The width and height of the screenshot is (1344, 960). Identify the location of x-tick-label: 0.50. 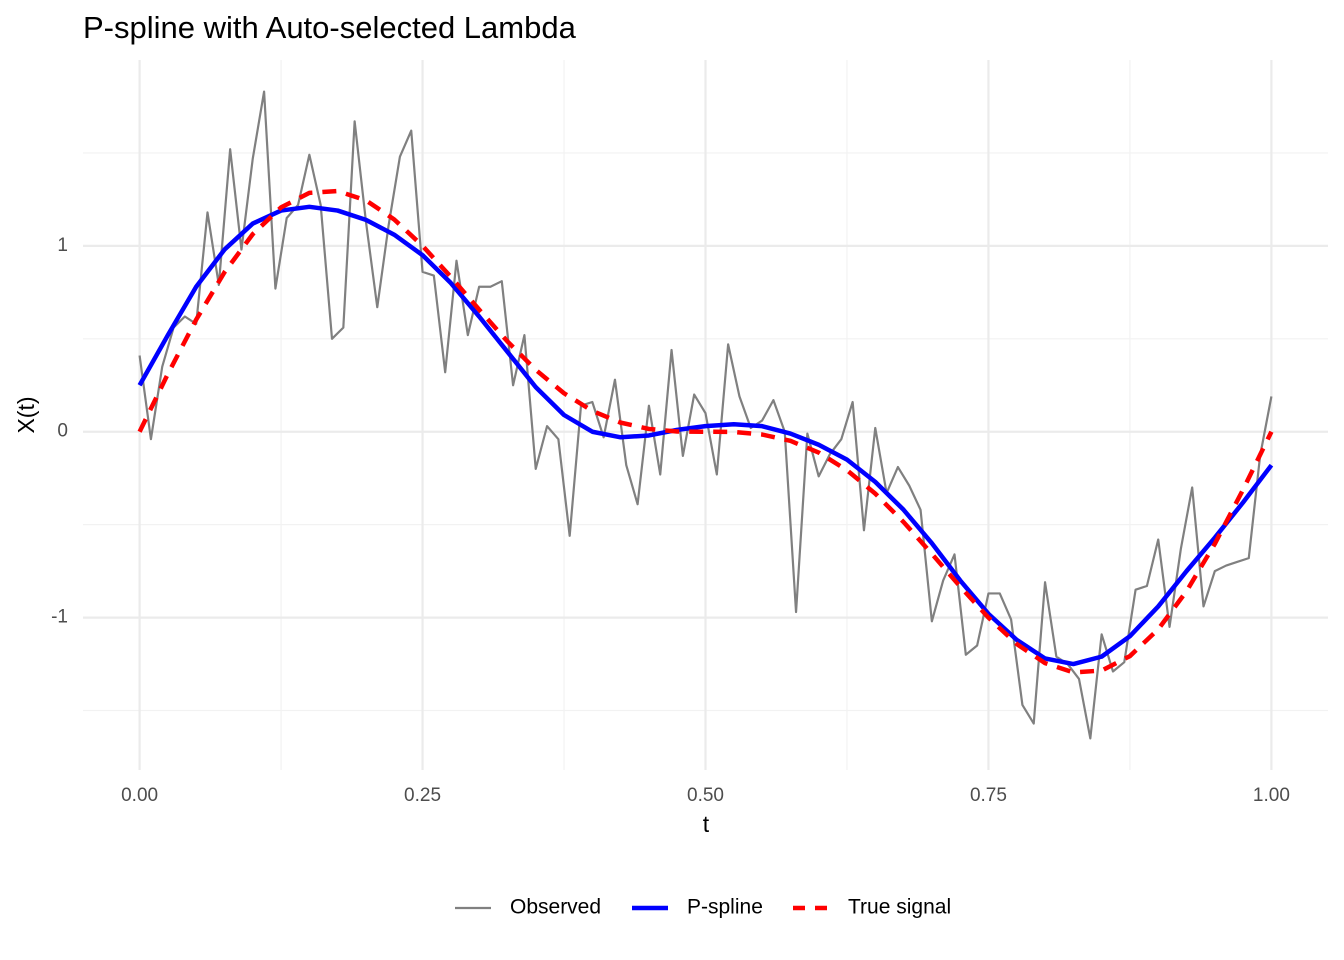
(705, 795).